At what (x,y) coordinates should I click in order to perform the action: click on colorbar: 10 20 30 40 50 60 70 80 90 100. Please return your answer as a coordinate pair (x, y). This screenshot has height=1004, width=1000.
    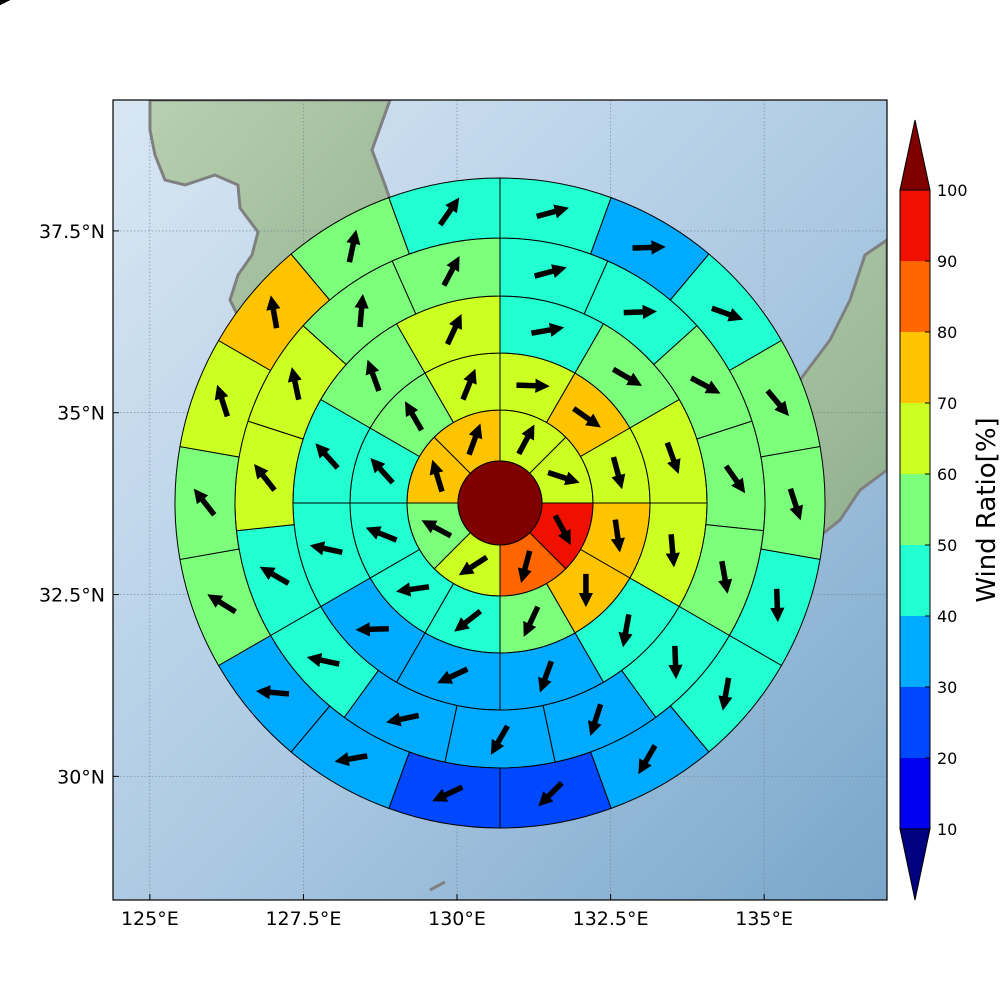
    Looking at the image, I should click on (933, 510).